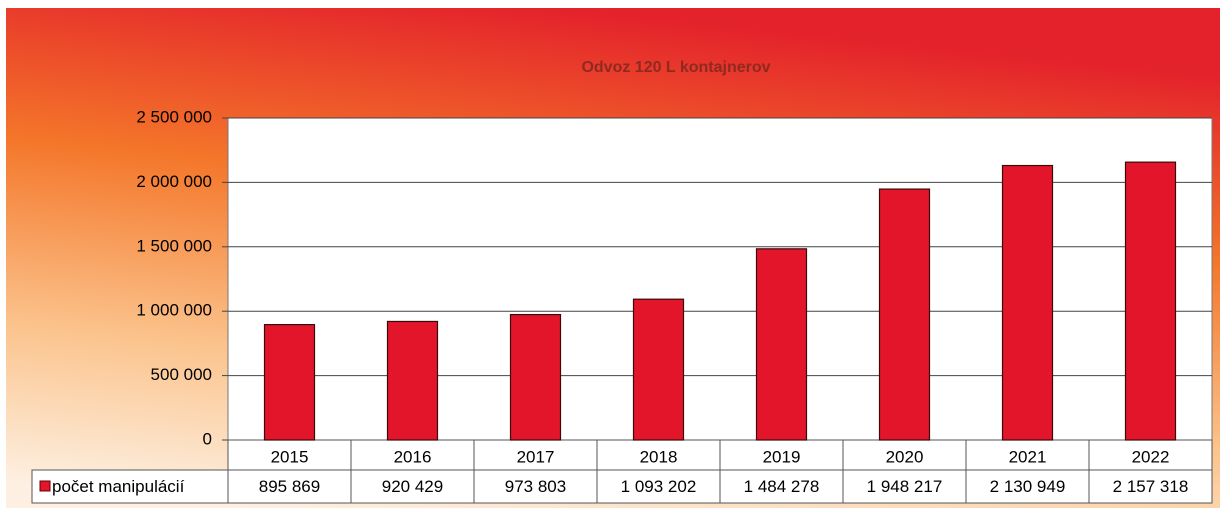 The image size is (1226, 524). Describe the element at coordinates (1151, 486) in the screenshot. I see `table-value: 2 157 318` at that location.